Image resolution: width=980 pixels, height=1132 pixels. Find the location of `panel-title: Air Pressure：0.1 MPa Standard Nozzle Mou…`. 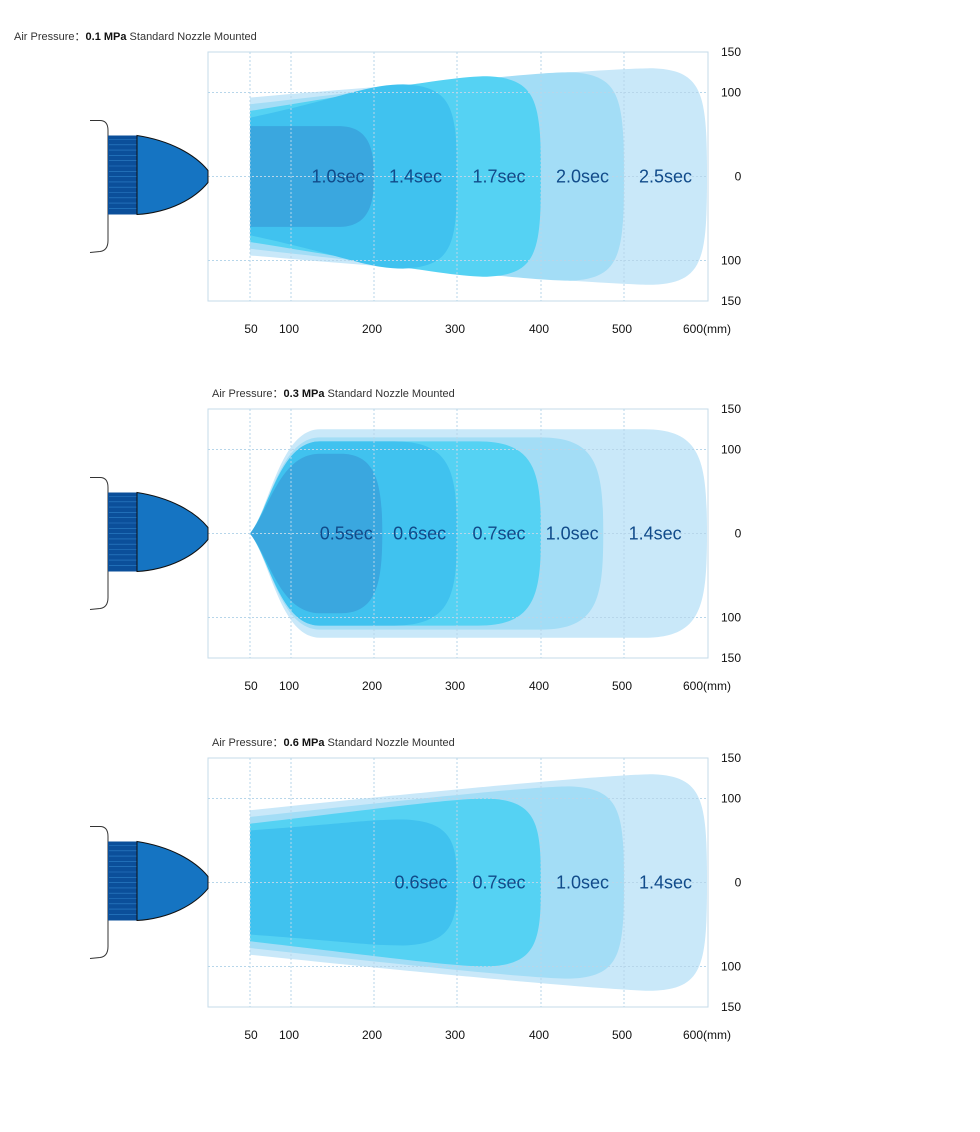

panel-title: Air Pressure：0.1 MPa Standard Nozzle Mou… is located at coordinates (135, 36).